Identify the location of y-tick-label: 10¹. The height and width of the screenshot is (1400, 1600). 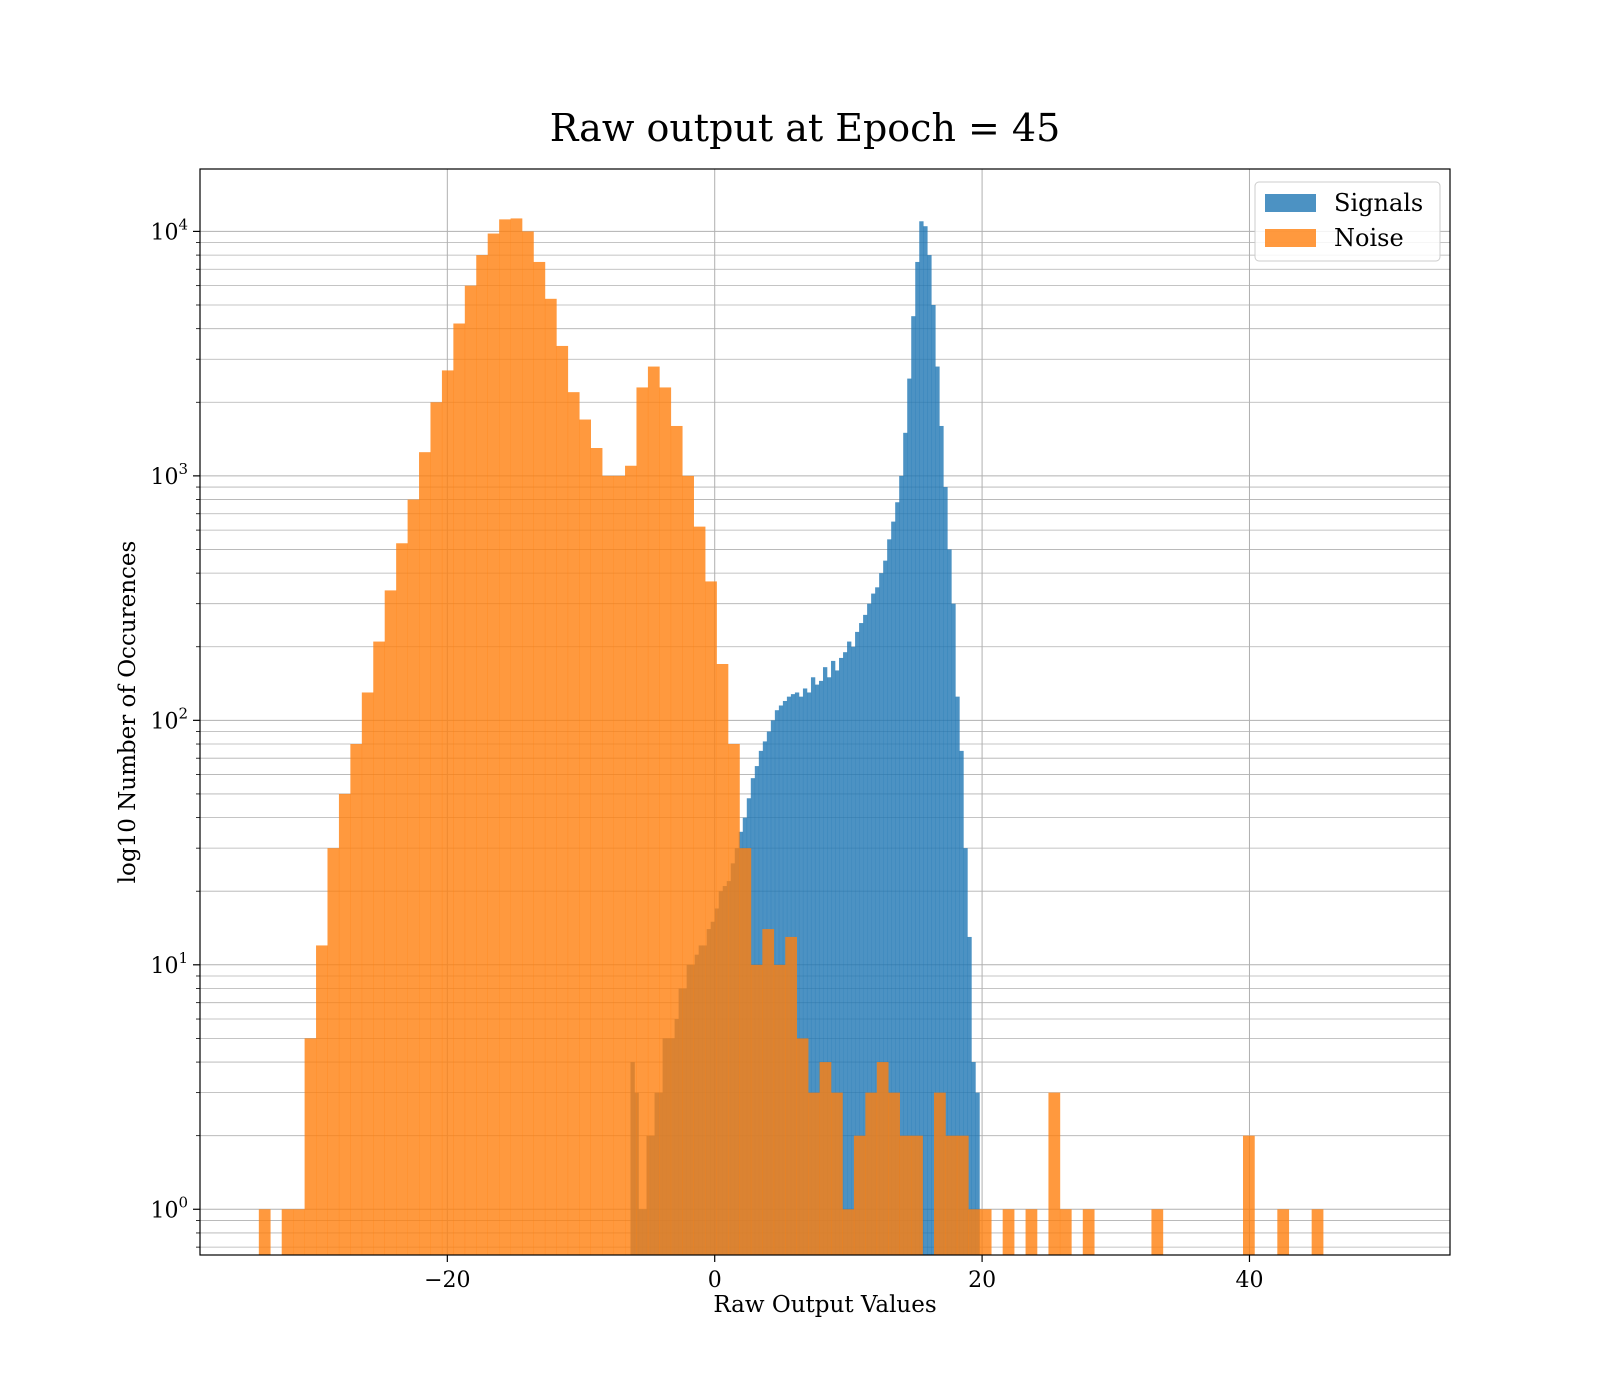
(169, 964).